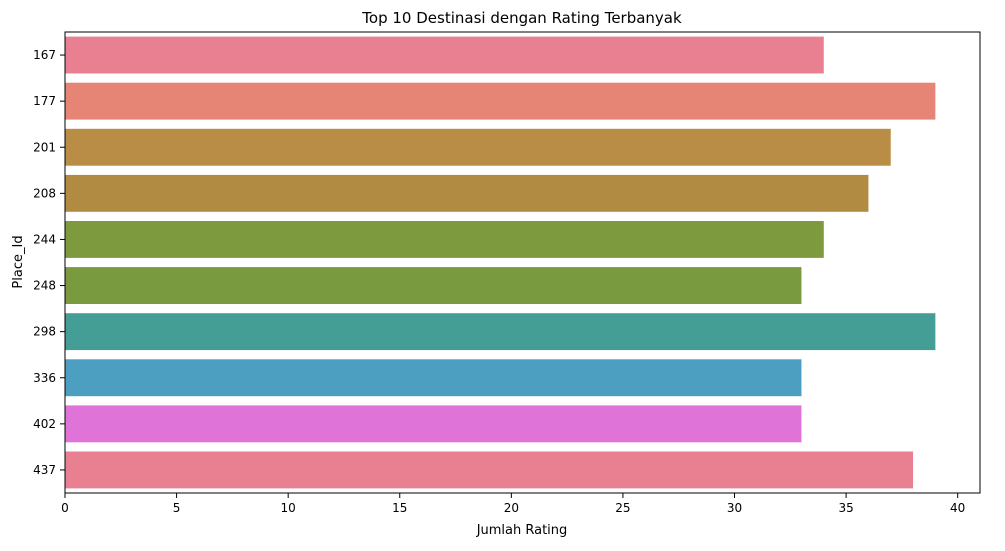 This screenshot has height=551, width=1005. What do you see at coordinates (44, 239) in the screenshot?
I see `y-tick-label: 244` at bounding box center [44, 239].